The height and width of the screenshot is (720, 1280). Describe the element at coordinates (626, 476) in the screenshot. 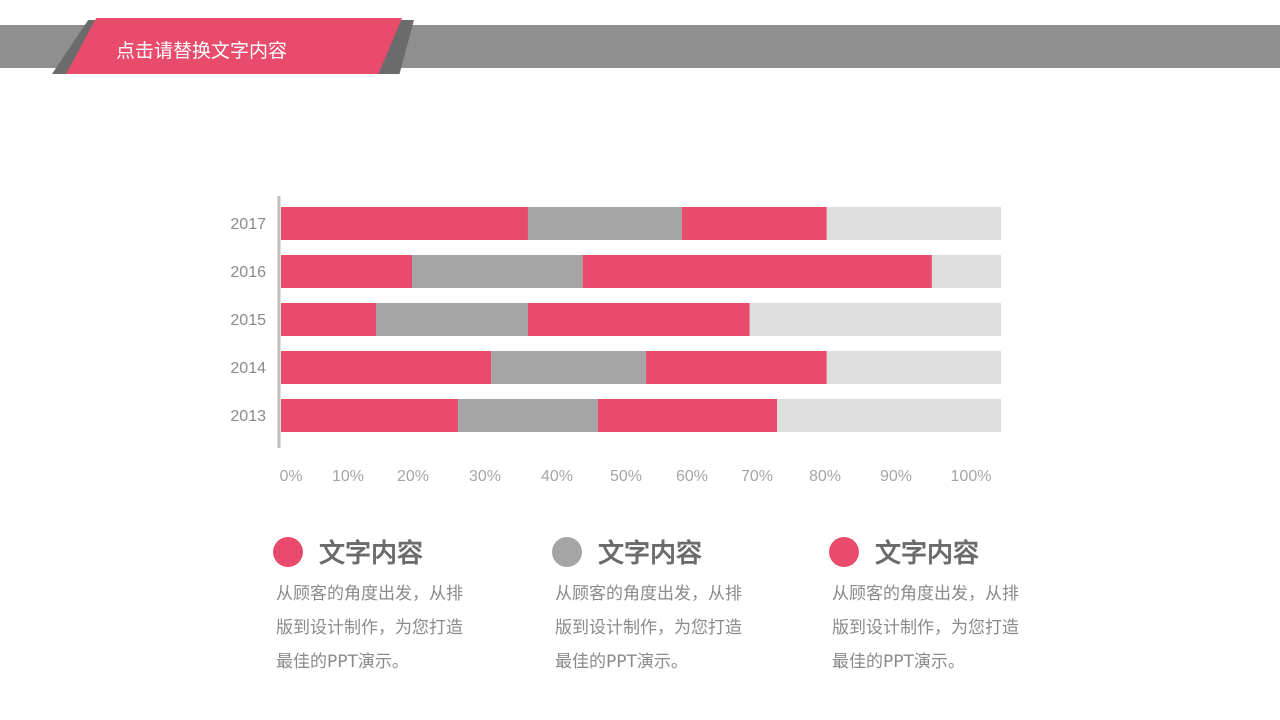

I see `x-tick-label: 50%` at that location.